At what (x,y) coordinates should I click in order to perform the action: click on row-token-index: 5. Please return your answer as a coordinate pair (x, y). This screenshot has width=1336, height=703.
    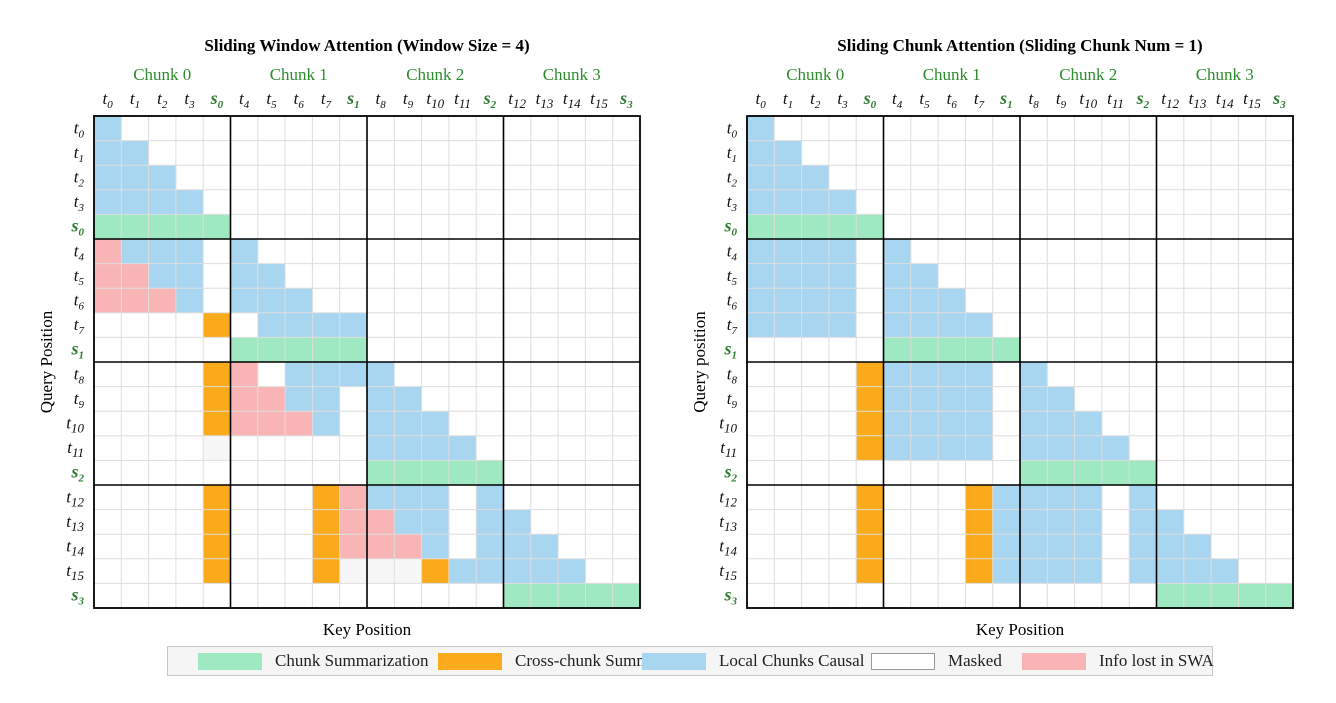
    Looking at the image, I should click on (735, 282).